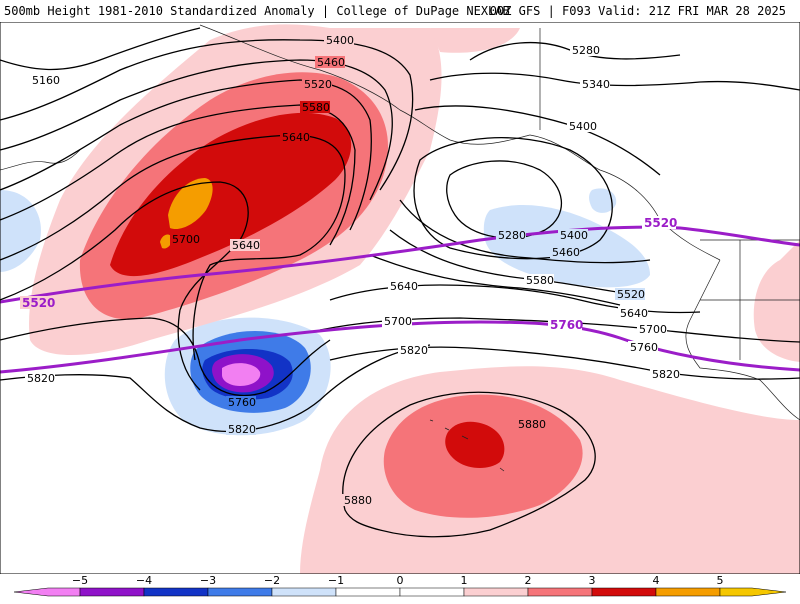  What do you see at coordinates (40, 160) in the screenshot?
I see `coastline-siberia` at bounding box center [40, 160].